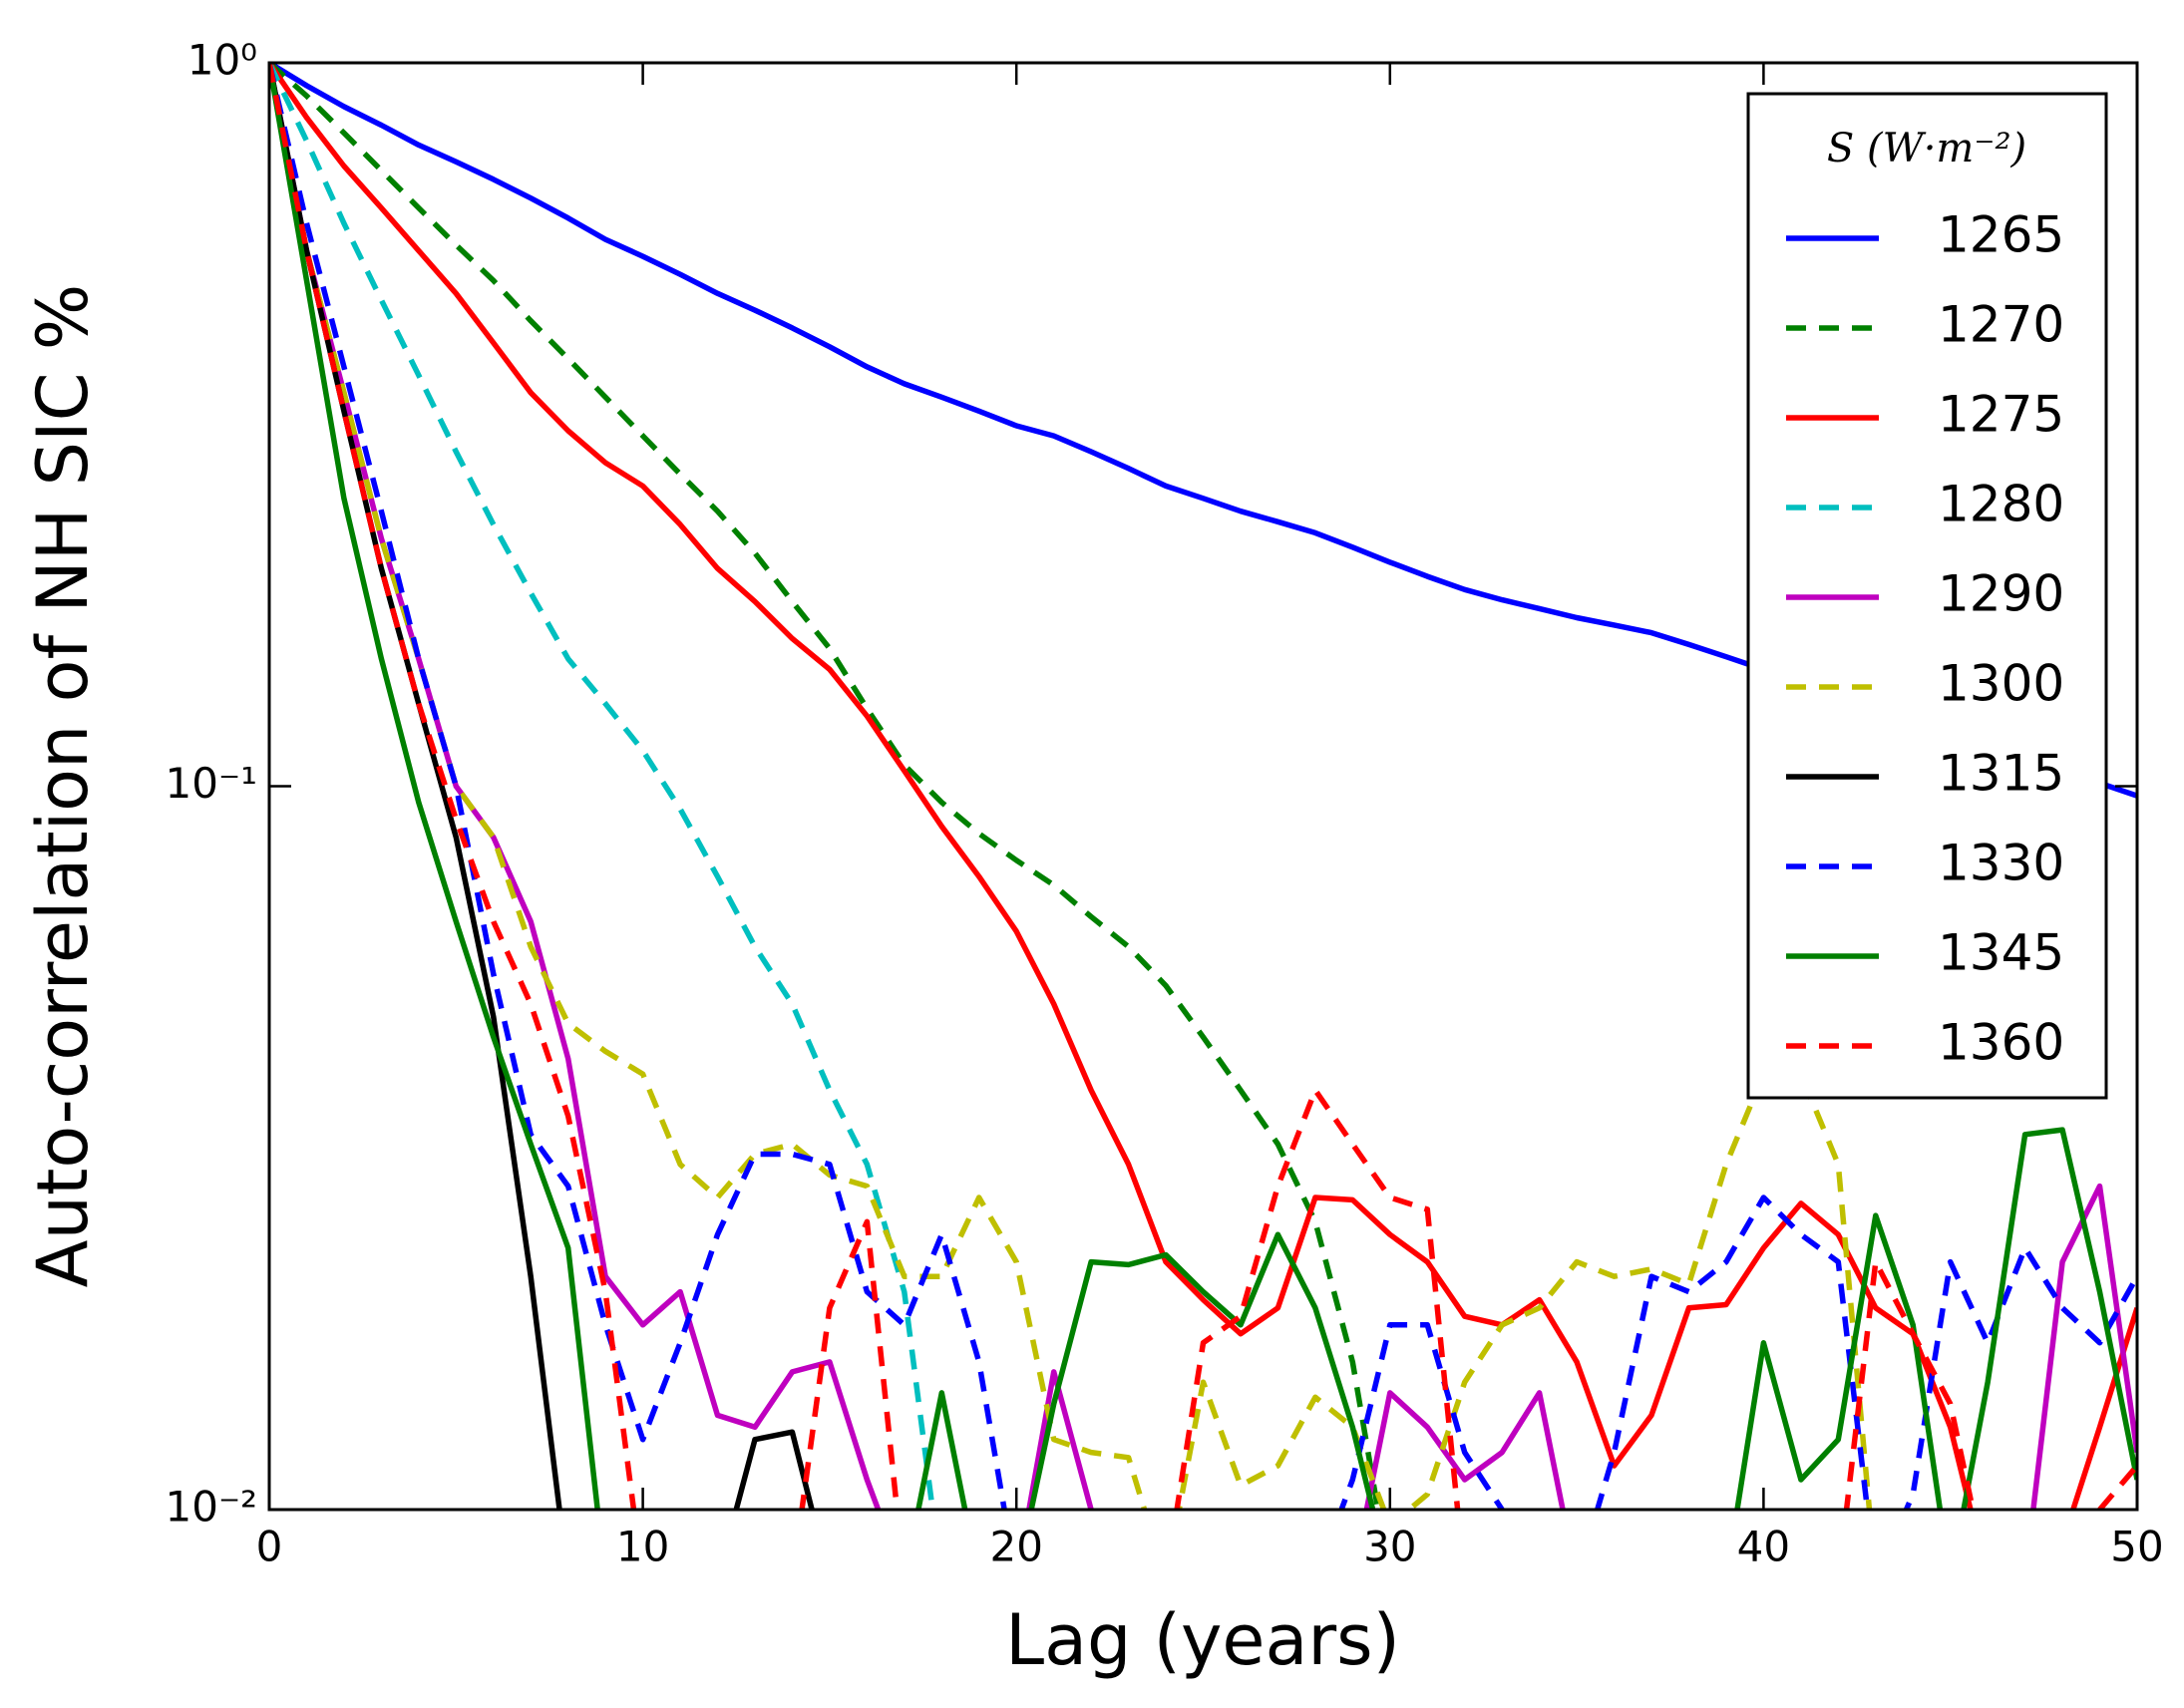 This screenshot has height=1708, width=2184. Describe the element at coordinates (1202, 1640) in the screenshot. I see `x-axis-label: Lag (years)` at that location.